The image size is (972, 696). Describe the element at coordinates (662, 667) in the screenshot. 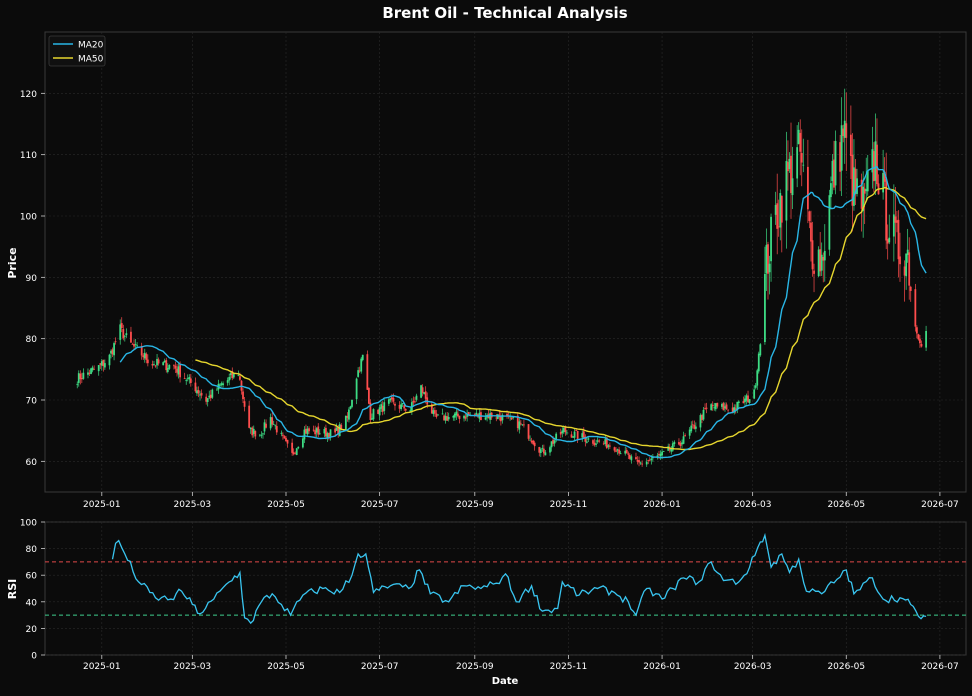

I see `rsi-x-tick-label: 2026-01` at that location.